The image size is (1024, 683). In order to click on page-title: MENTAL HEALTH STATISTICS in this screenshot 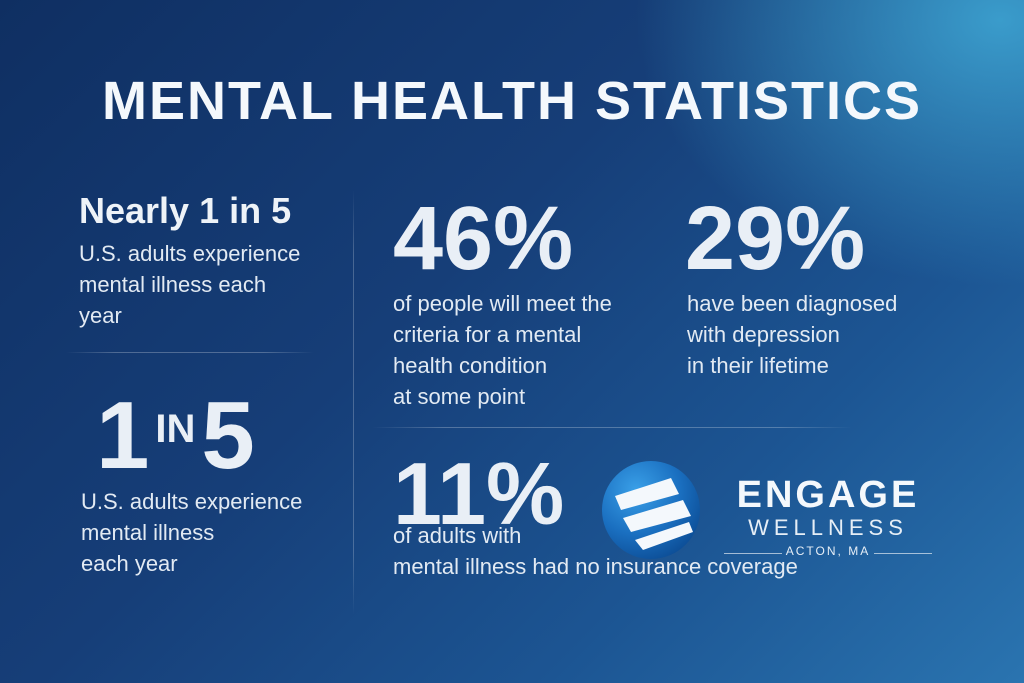, I will do `click(512, 101)`.